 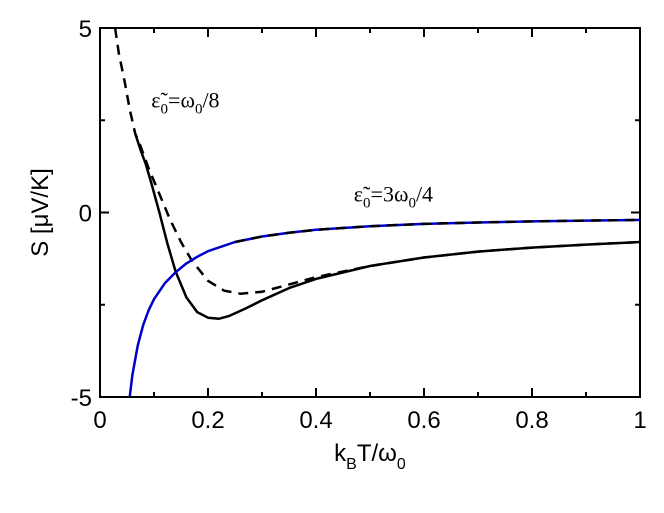 I want to click on y-tick-label: 5, so click(x=85, y=29).